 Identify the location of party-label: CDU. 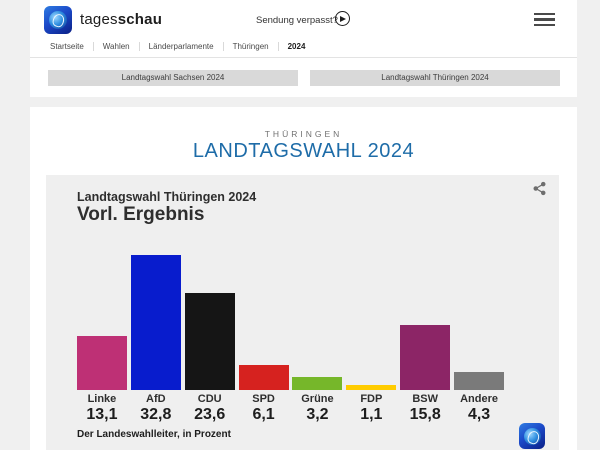
(209, 399).